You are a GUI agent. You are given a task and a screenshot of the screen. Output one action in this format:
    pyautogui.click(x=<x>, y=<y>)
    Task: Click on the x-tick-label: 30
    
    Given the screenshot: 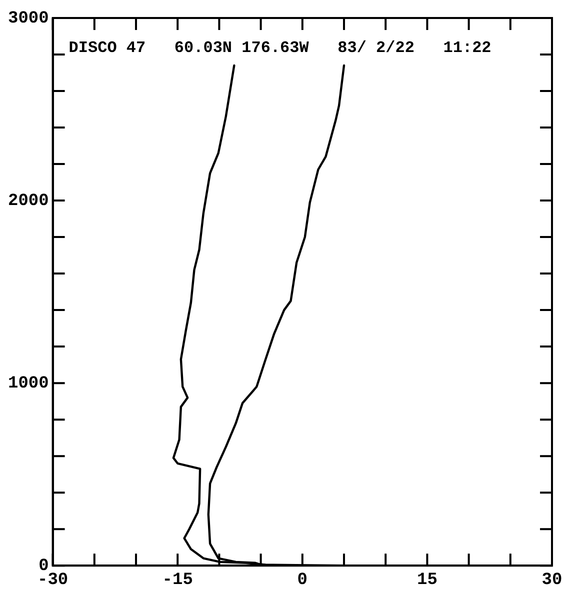 What is the action you would take?
    pyautogui.click(x=552, y=580)
    